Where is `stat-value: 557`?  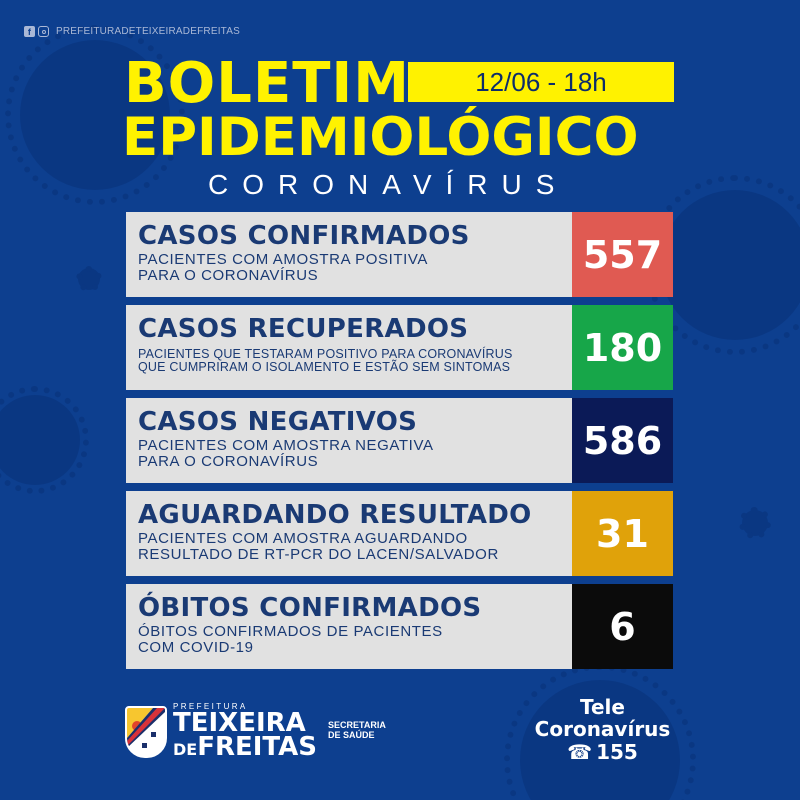
stat-value: 557 is located at coordinates (622, 254).